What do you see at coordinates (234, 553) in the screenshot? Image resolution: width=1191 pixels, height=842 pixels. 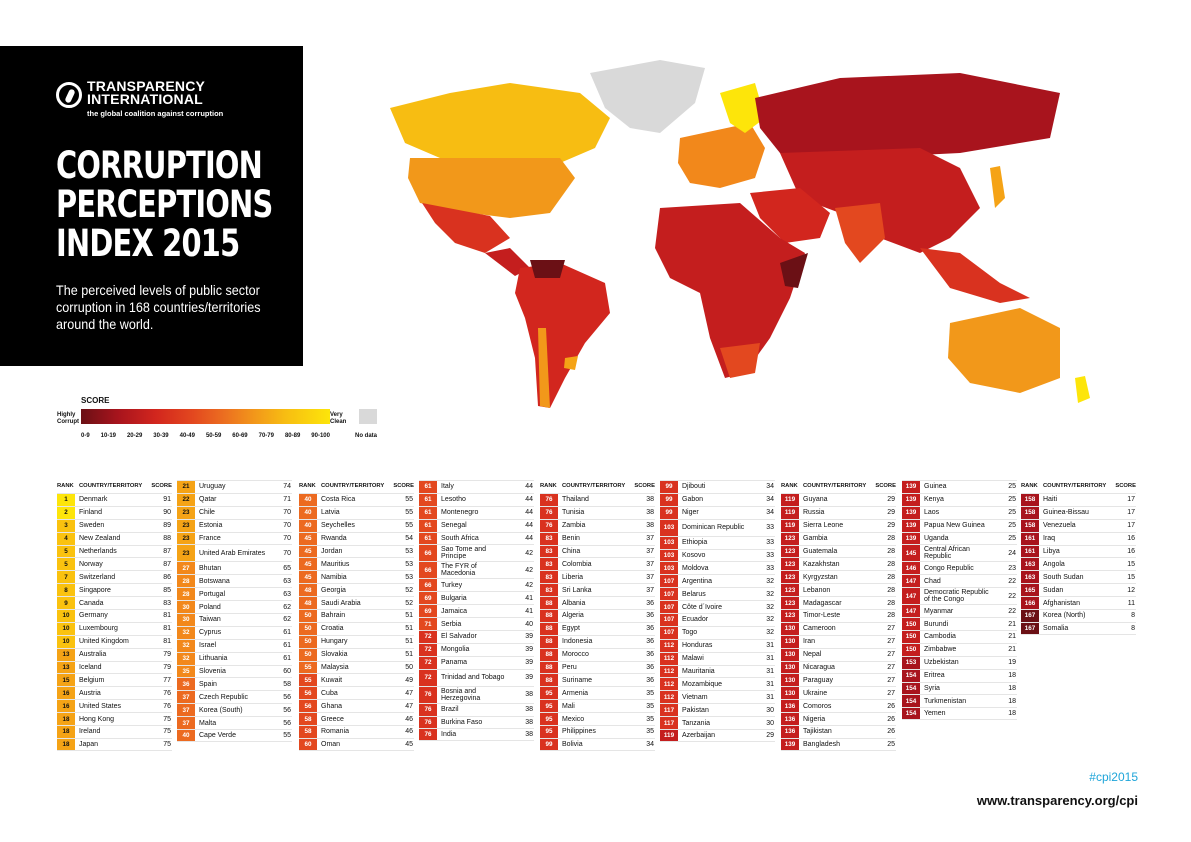 I see `table-row: 23 United Arab Emirates 70` at bounding box center [234, 553].